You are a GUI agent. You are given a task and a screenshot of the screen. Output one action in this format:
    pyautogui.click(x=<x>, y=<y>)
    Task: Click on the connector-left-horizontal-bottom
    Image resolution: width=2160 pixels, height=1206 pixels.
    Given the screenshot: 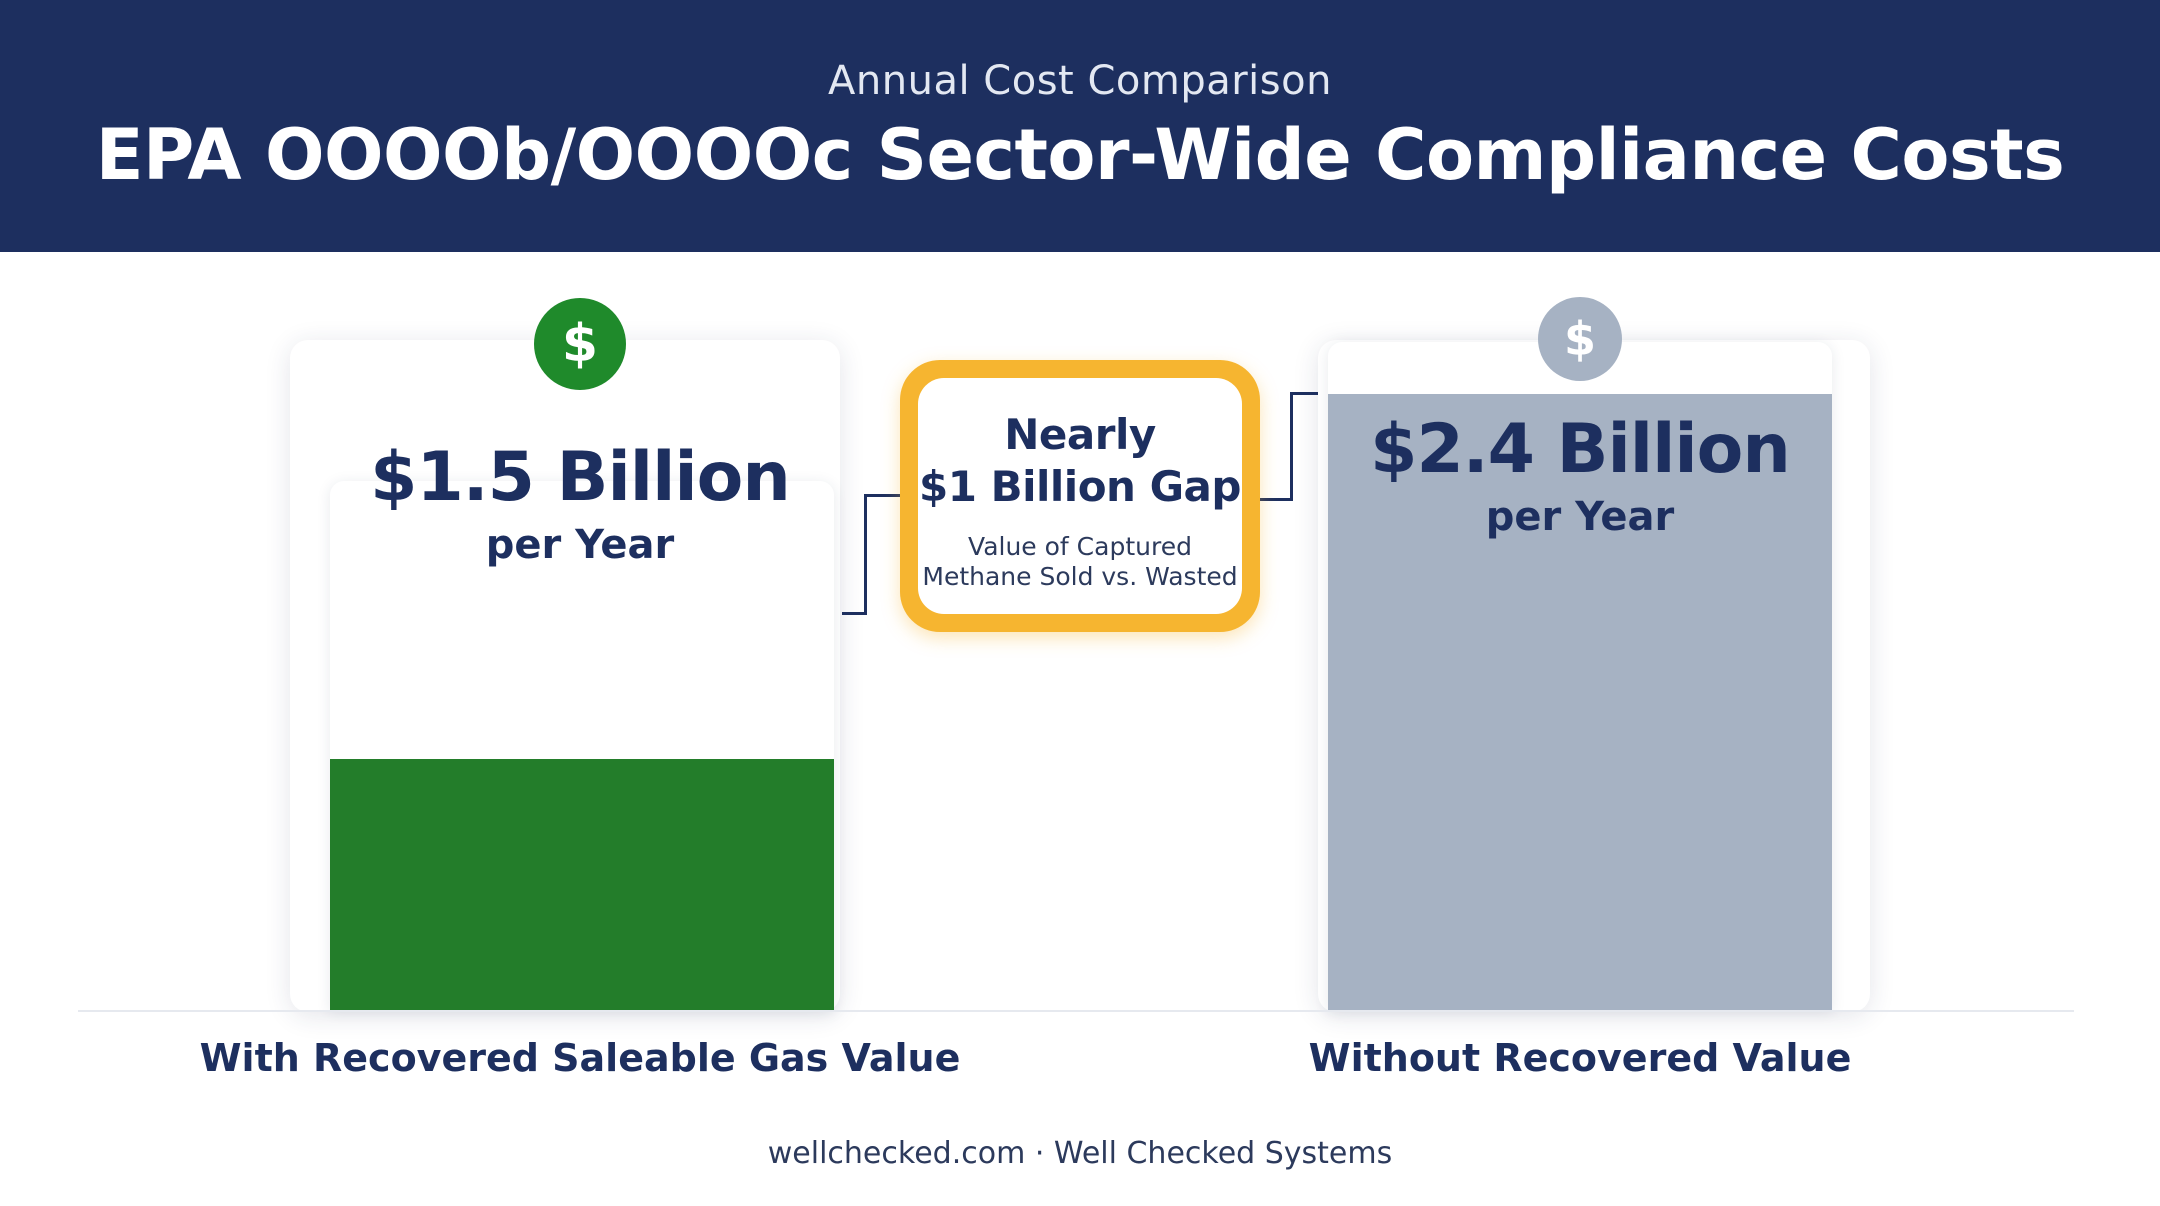 What is the action you would take?
    pyautogui.click(x=854, y=613)
    